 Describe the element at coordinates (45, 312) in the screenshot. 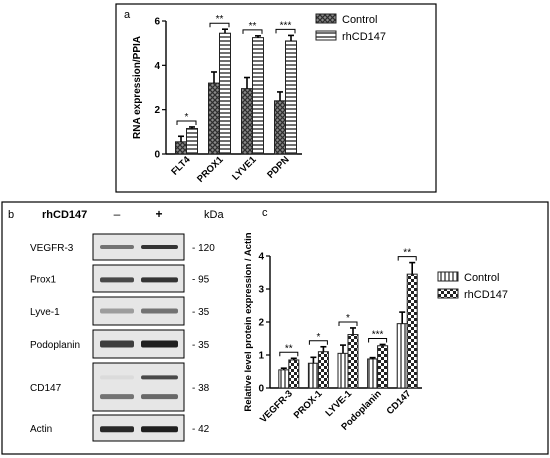

I see `blot-protein-label: Lyve-1` at that location.